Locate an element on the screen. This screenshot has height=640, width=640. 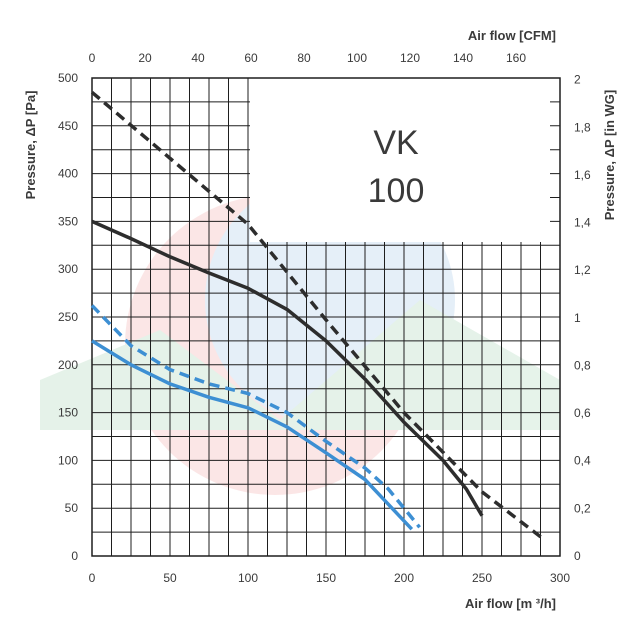
x2-tick-label: 140 is located at coordinates (463, 58).